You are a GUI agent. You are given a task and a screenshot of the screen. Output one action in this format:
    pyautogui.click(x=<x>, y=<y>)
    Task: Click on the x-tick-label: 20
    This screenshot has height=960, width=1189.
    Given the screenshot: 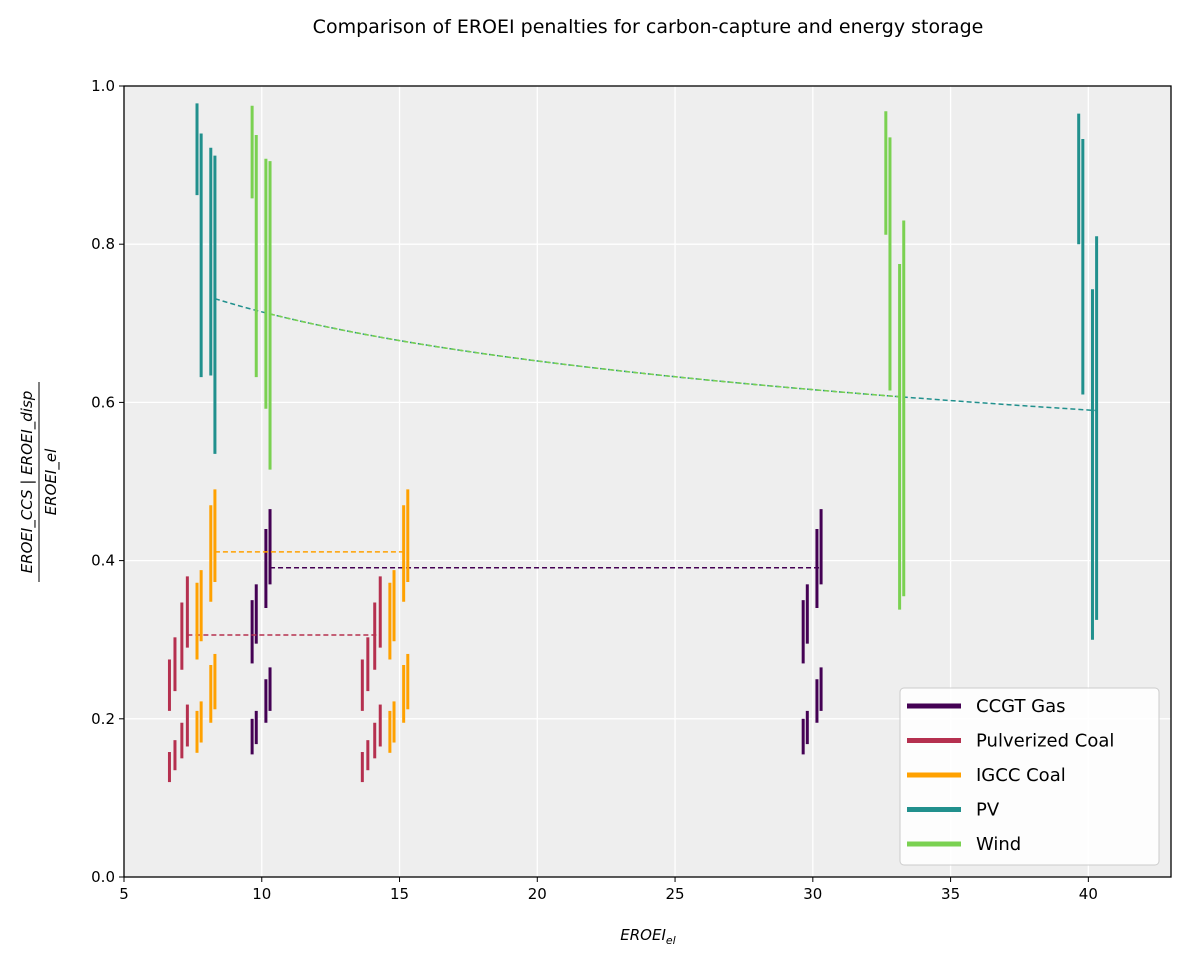 What is the action you would take?
    pyautogui.click(x=537, y=894)
    